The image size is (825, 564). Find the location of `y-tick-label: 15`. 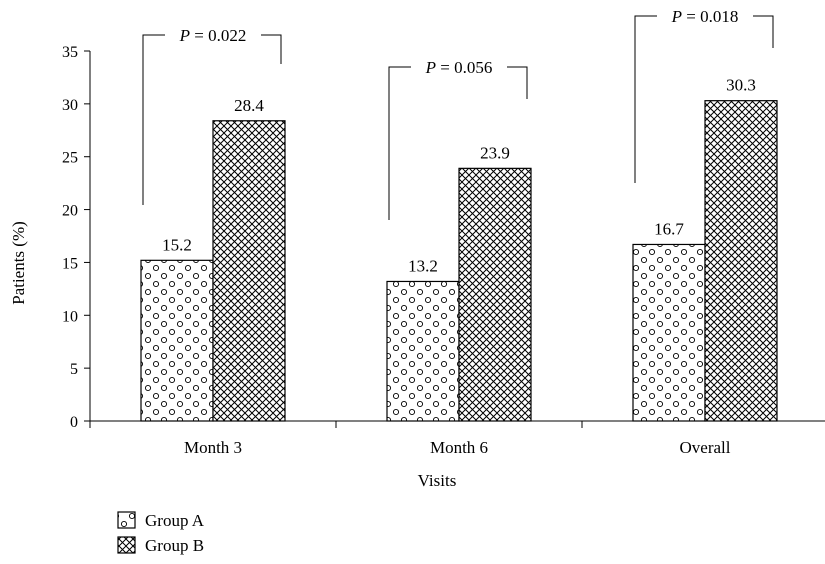

y-tick-label: 15 is located at coordinates (70, 263).